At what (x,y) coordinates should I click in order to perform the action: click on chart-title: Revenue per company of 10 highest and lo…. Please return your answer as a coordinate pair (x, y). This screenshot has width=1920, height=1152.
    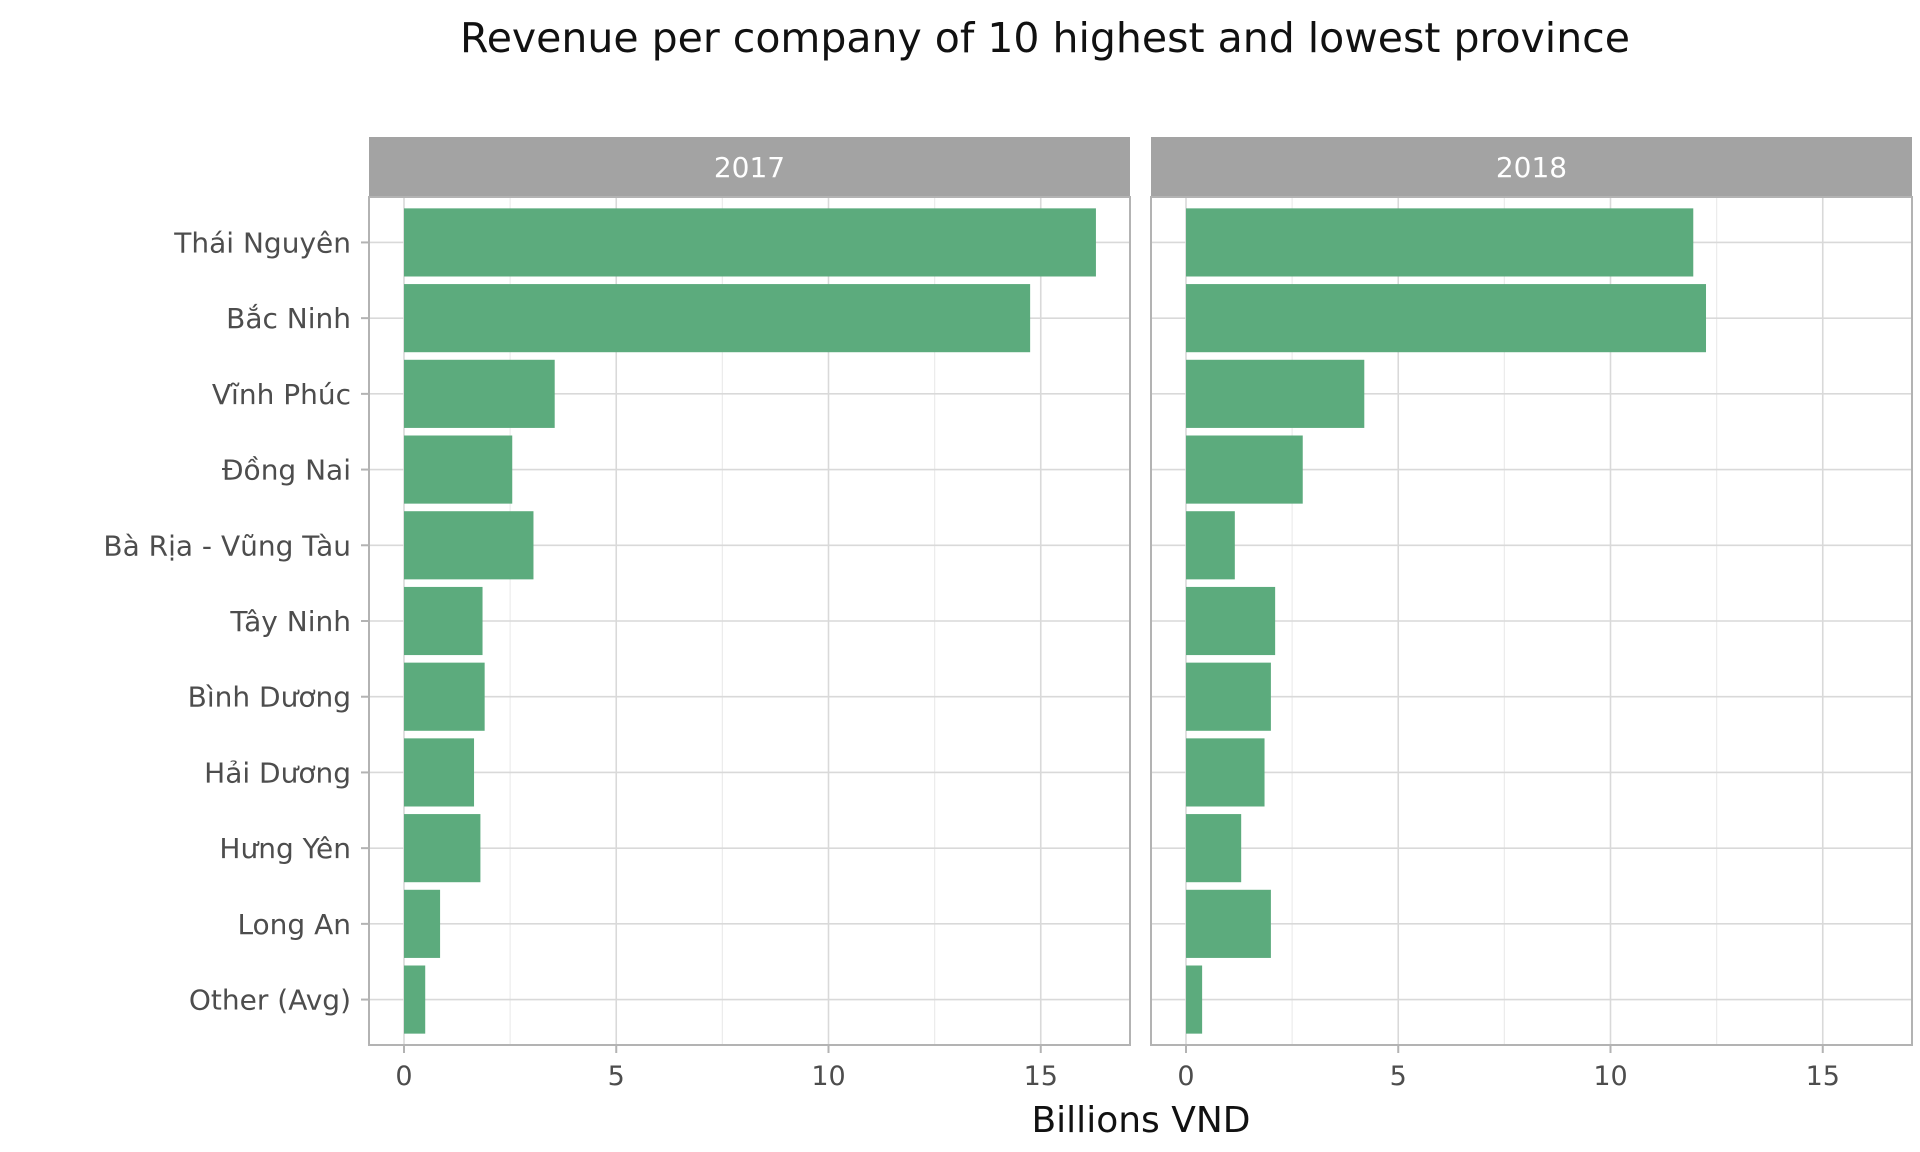
    Looking at the image, I should click on (1045, 38).